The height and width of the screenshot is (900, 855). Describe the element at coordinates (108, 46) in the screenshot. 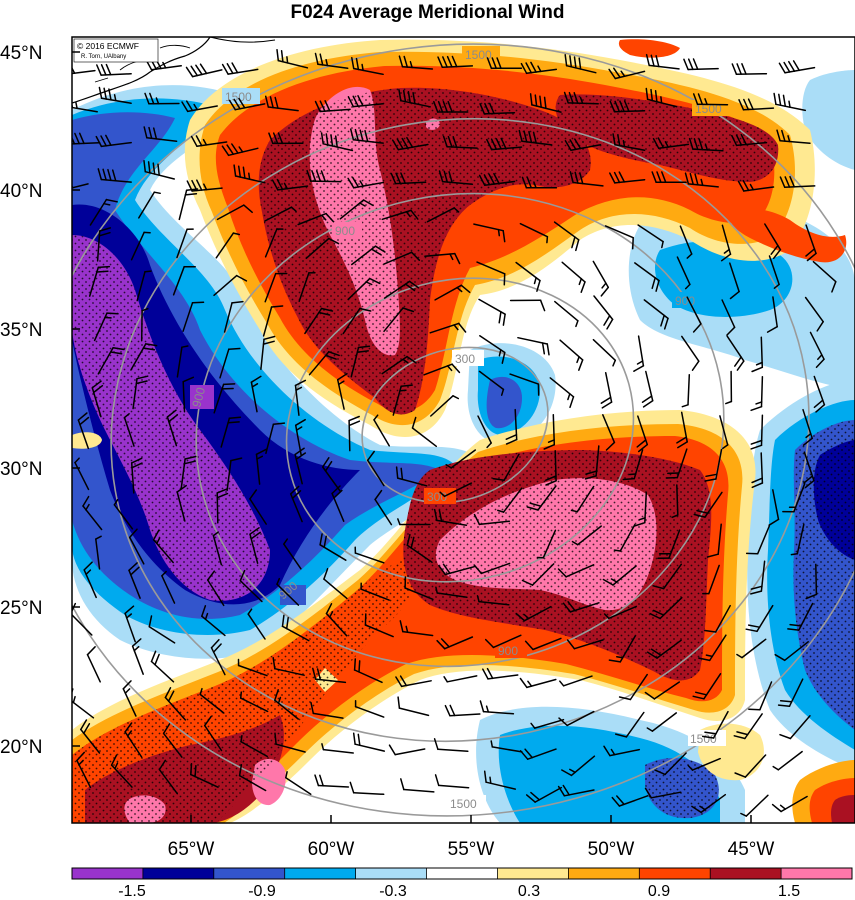

I see `credit-line-1: © 2016 ECMWF` at that location.